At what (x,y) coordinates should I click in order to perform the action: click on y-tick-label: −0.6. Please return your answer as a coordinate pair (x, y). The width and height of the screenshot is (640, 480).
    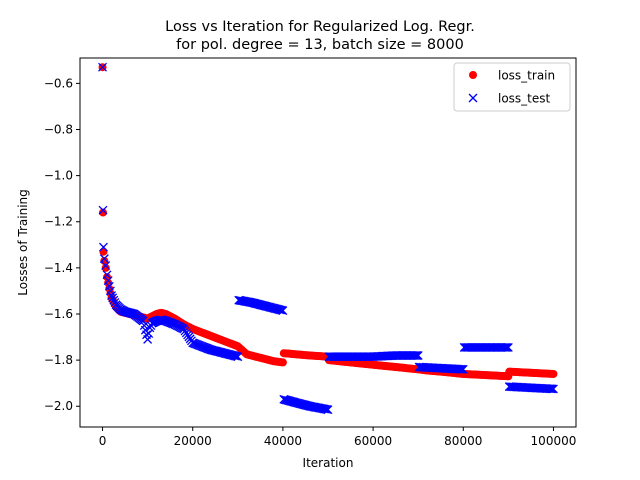
    Looking at the image, I should click on (58, 83).